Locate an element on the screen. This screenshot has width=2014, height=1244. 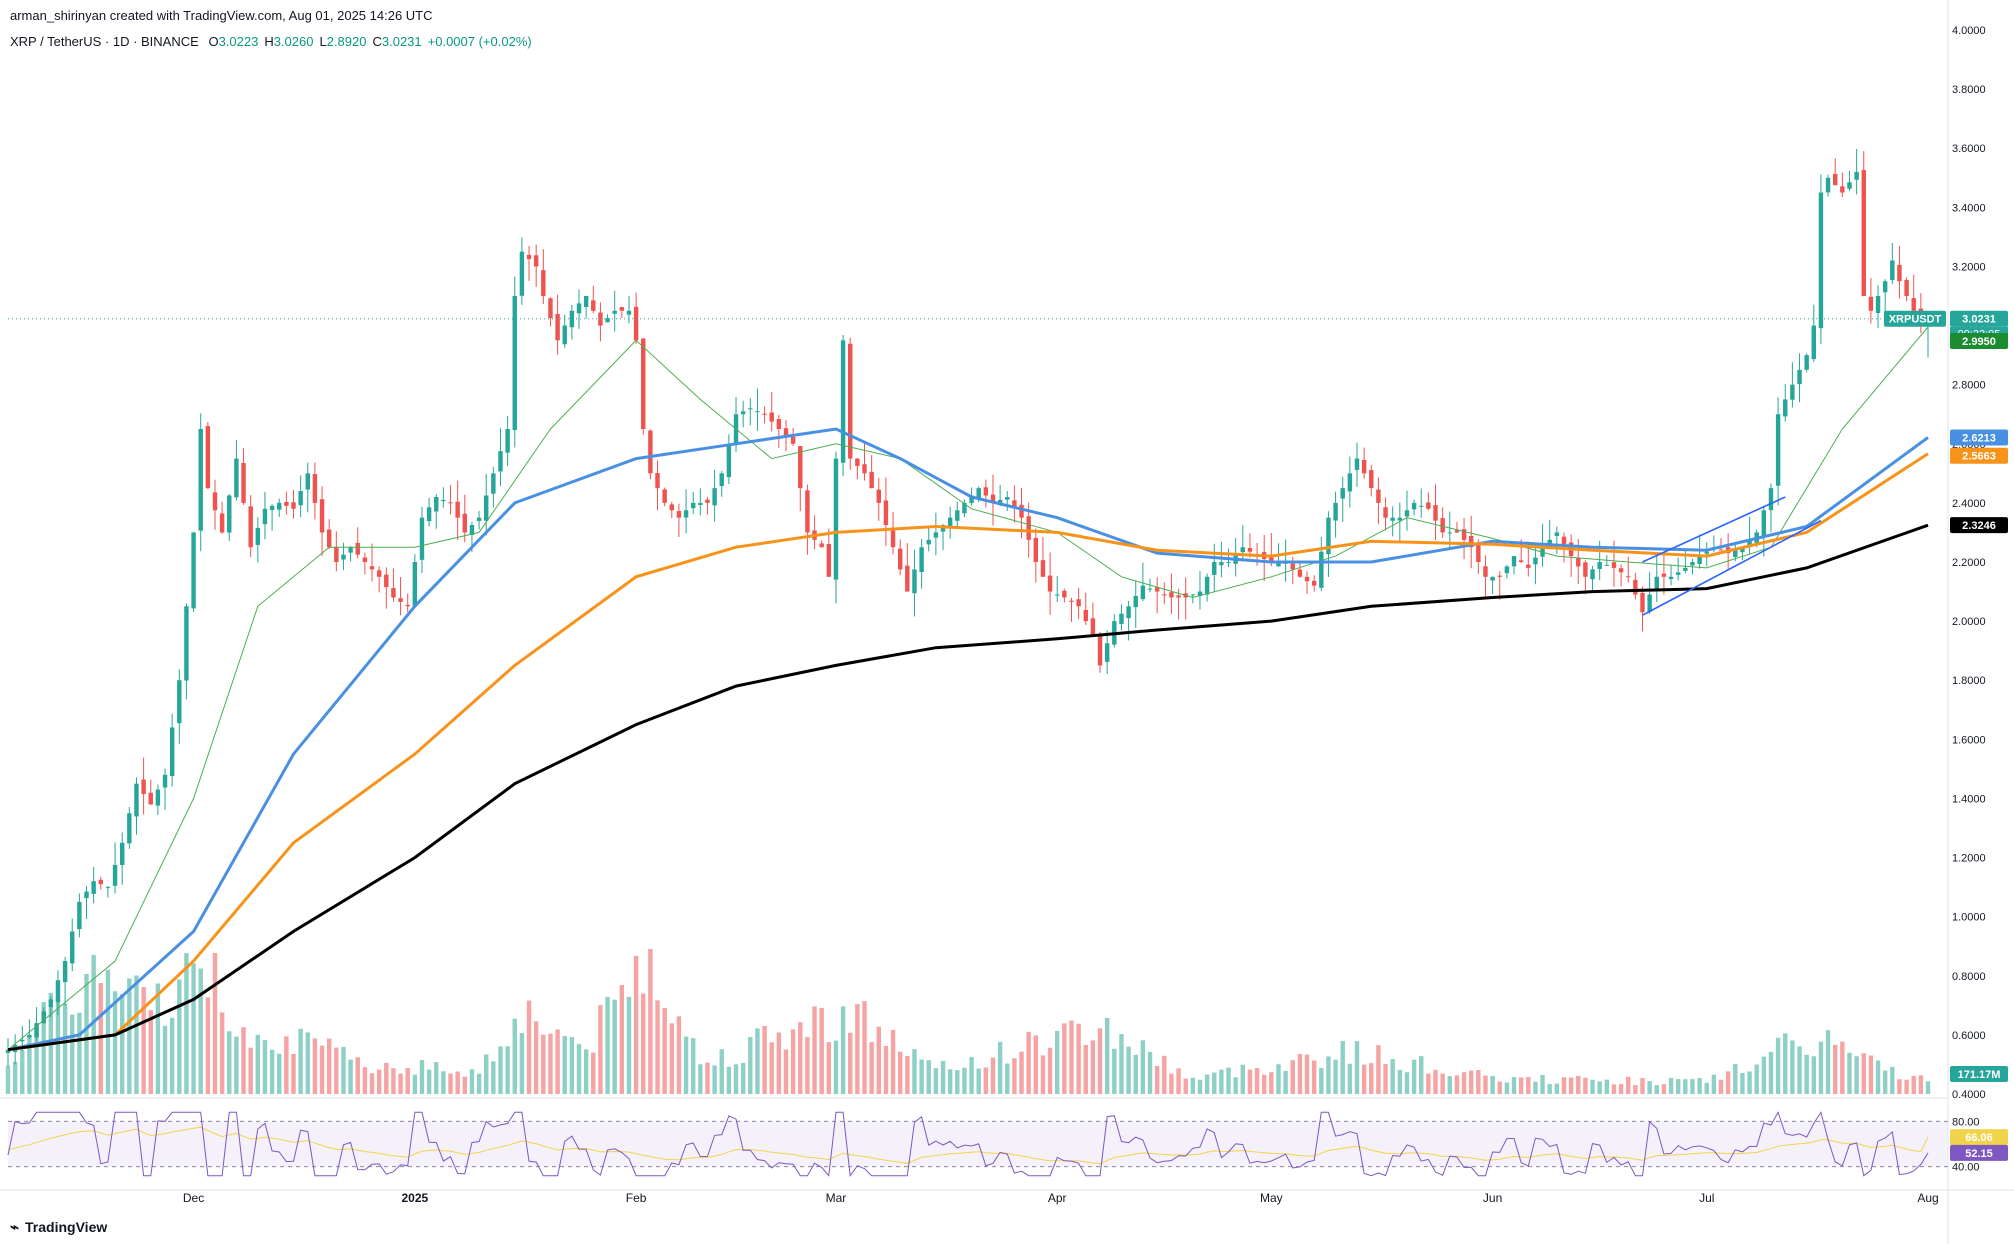
price-tick-label: 1.2000 is located at coordinates (1969, 859).